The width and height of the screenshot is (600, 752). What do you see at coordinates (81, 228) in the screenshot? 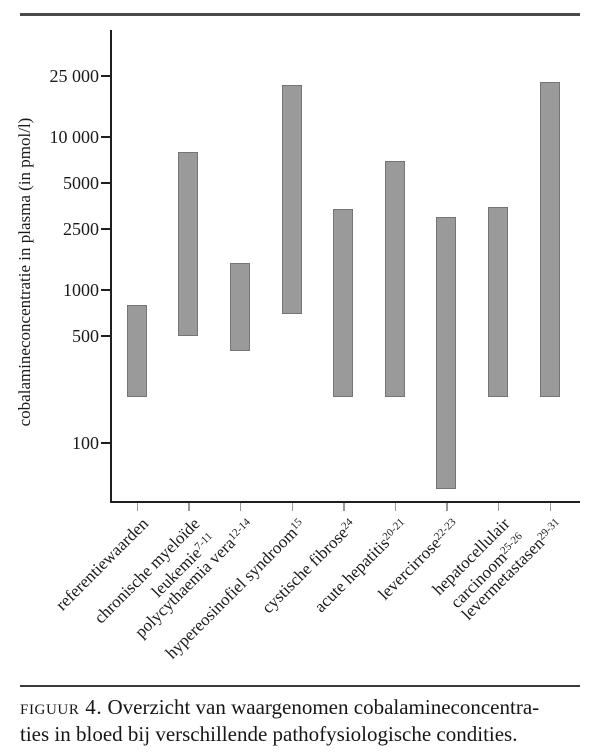
I see `y-tick-label: 2500` at bounding box center [81, 228].